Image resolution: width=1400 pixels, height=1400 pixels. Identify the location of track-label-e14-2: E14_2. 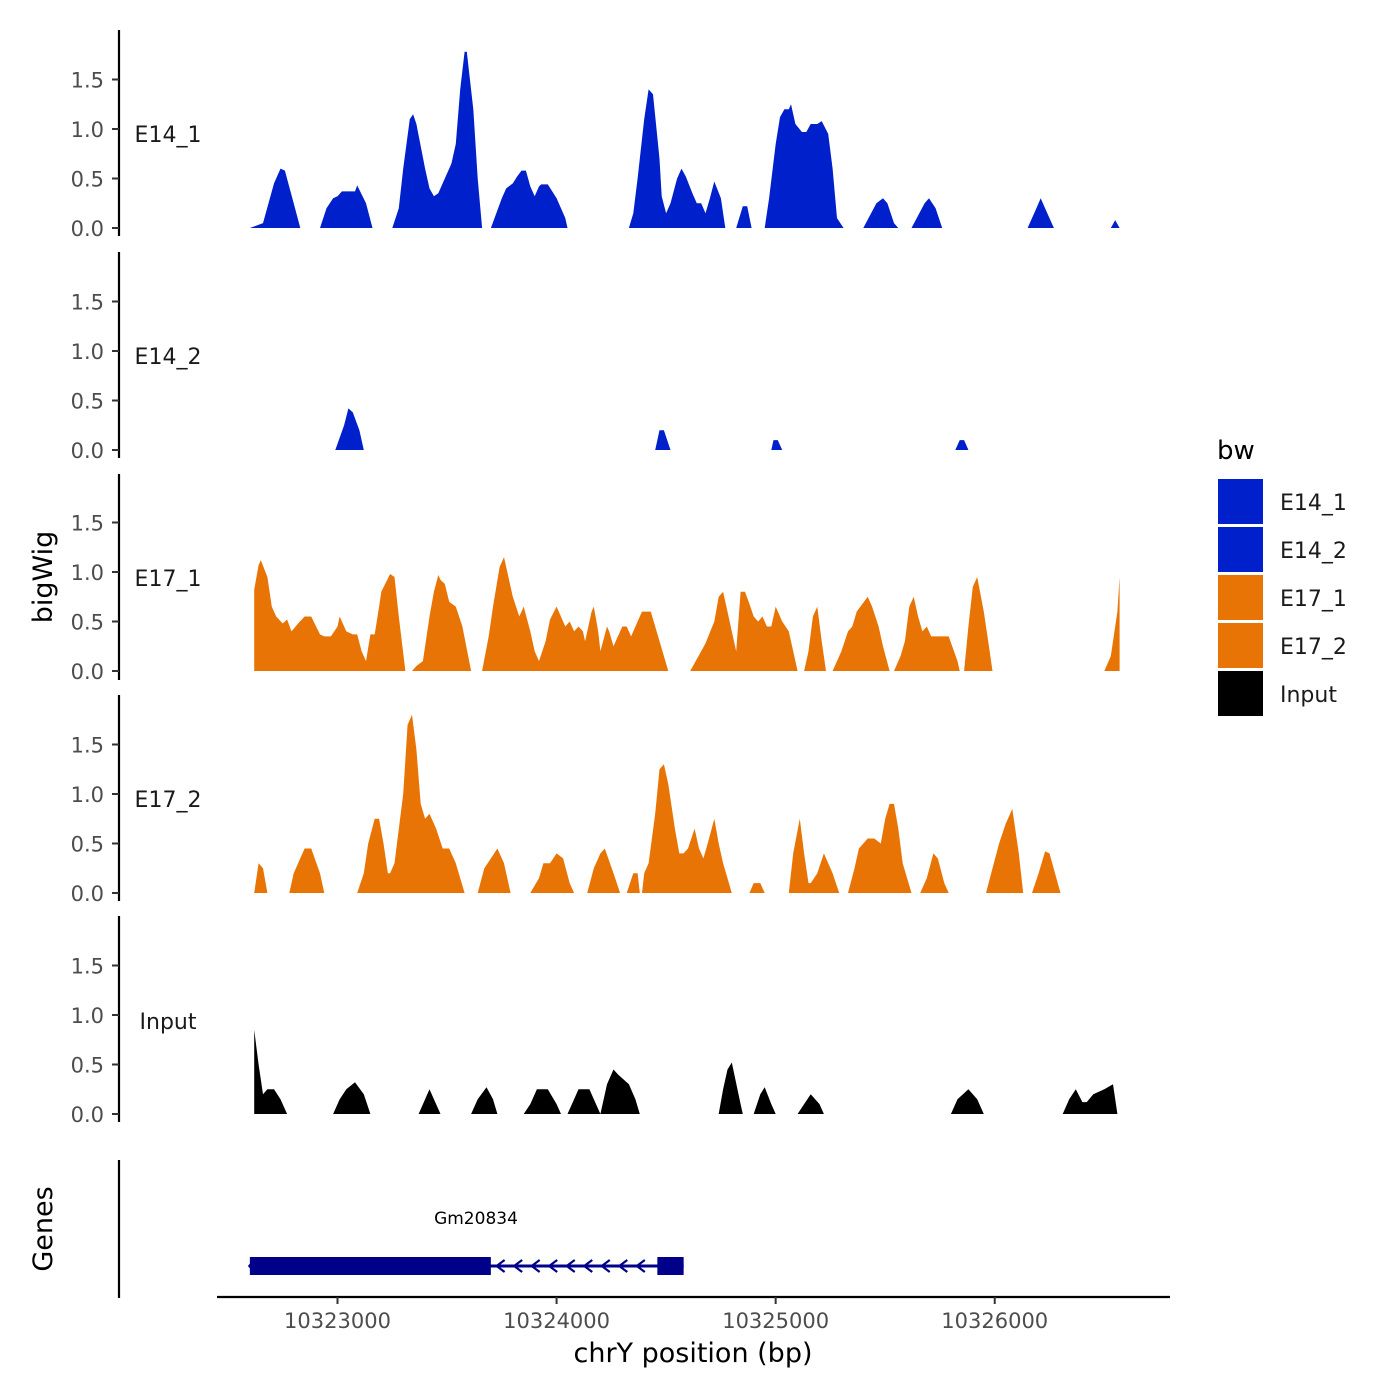
(168, 357).